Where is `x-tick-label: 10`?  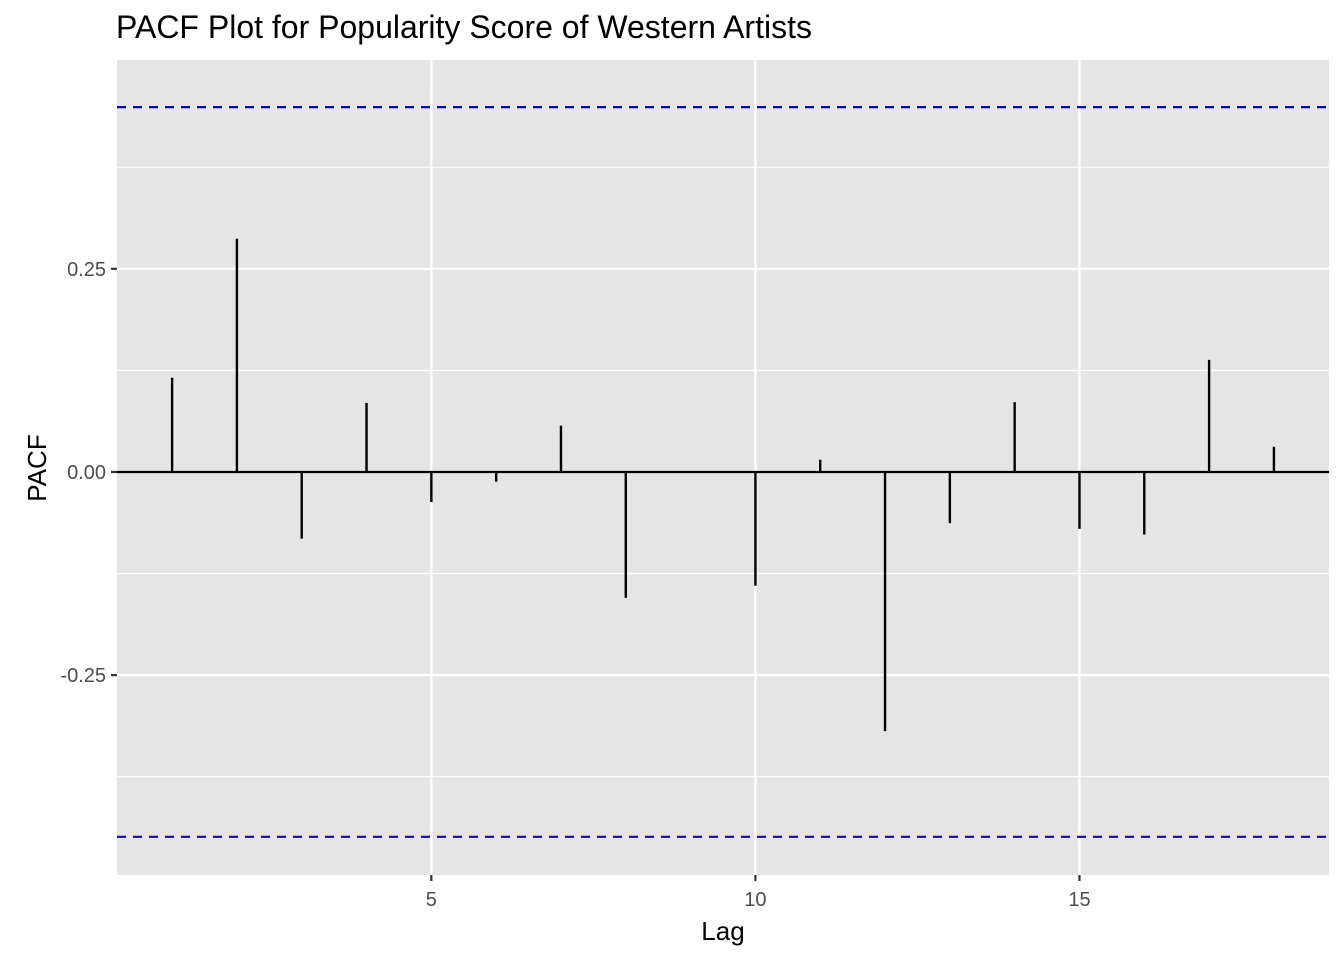
x-tick-label: 10 is located at coordinates (755, 900).